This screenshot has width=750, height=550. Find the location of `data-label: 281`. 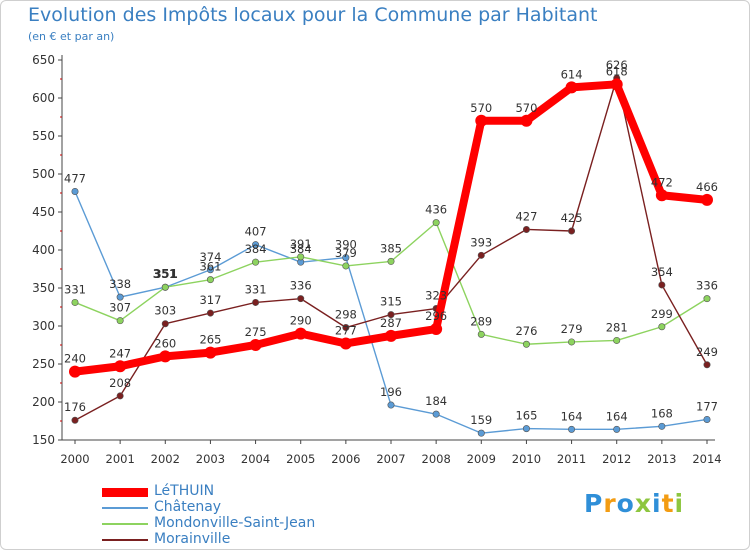

data-label: 281 is located at coordinates (617, 327).